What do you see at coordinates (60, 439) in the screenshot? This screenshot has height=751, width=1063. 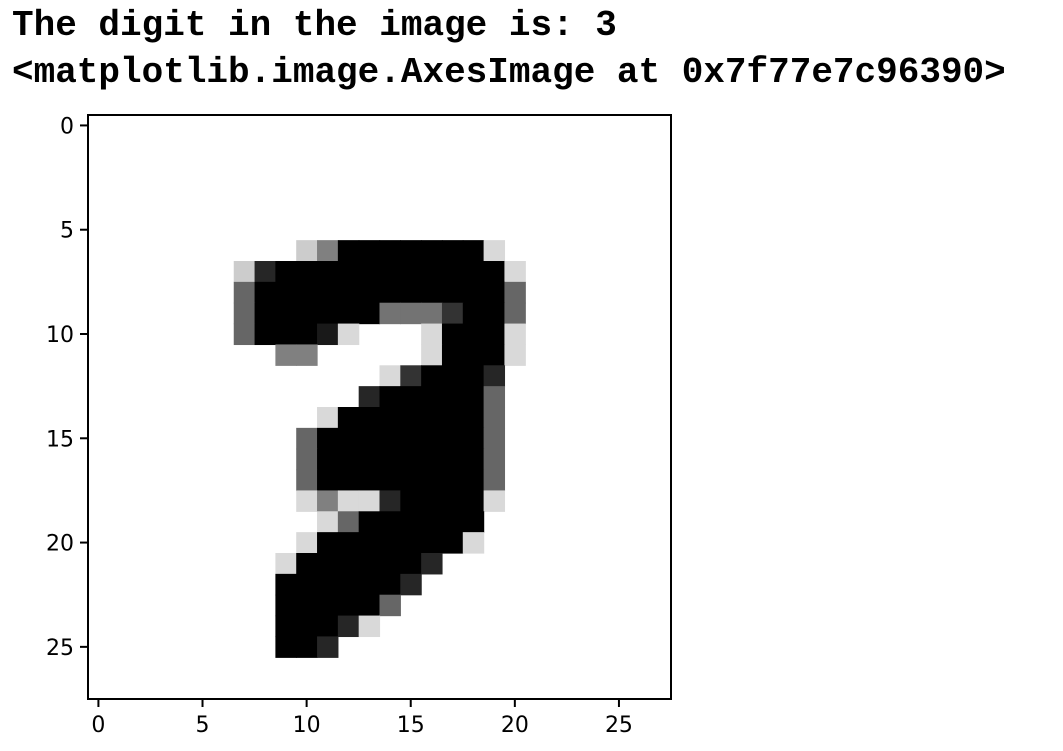 I see `y-tick-label: 15` at bounding box center [60, 439].